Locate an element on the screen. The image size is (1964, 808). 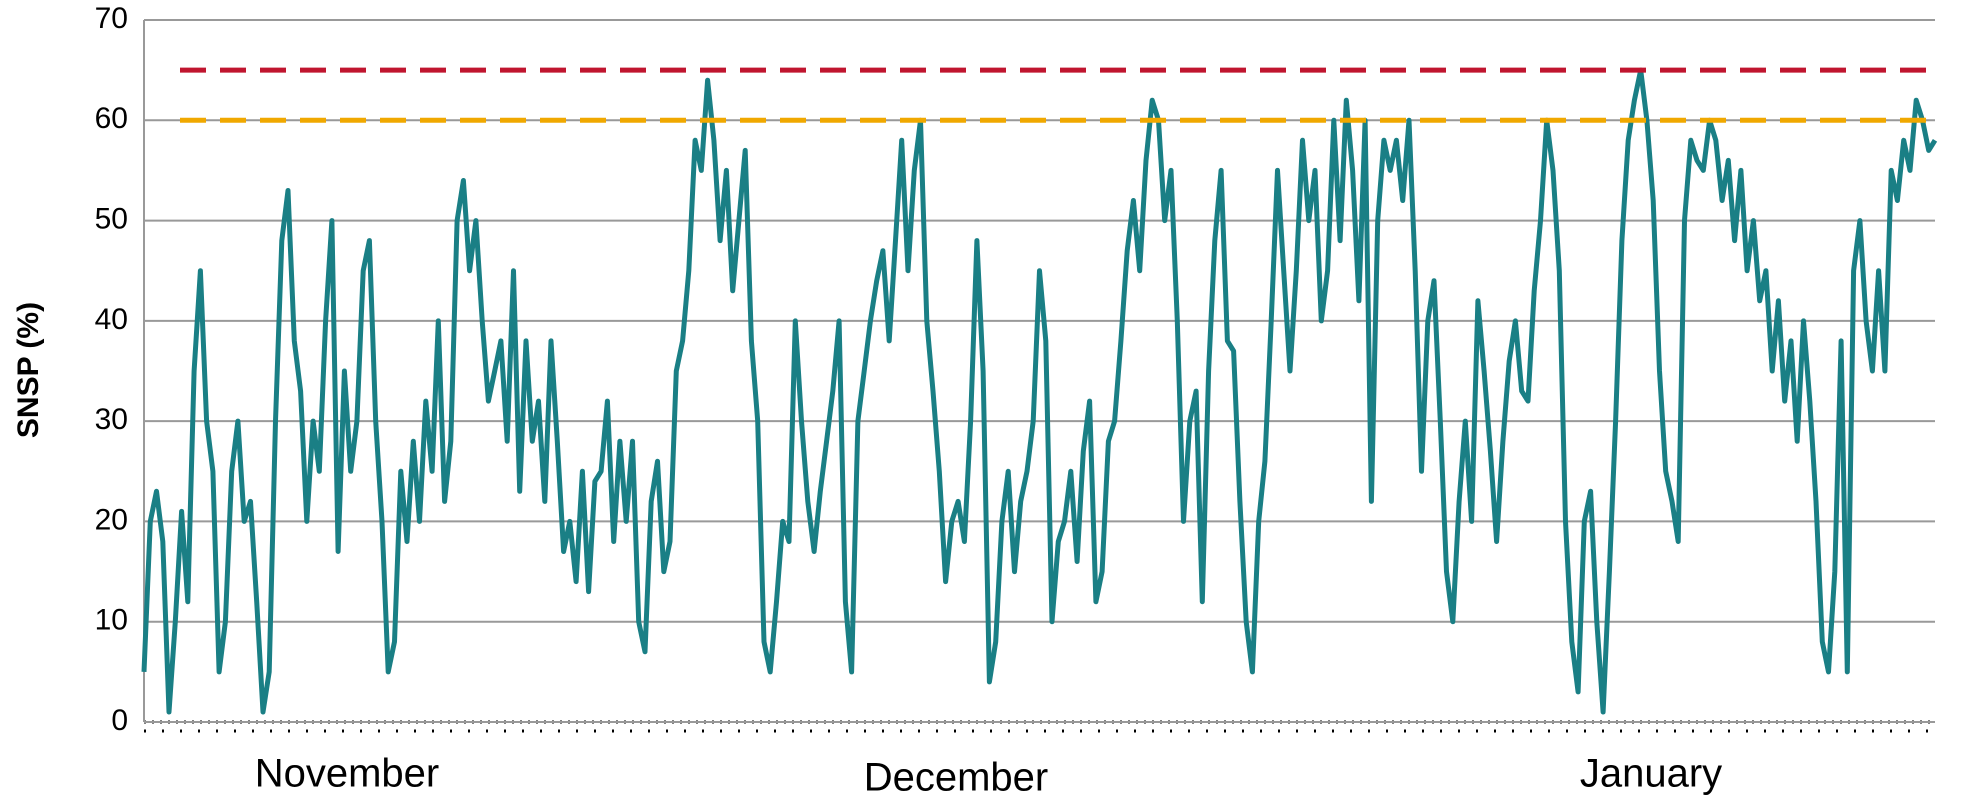
y-tick-label: 30 is located at coordinates (111, 419).